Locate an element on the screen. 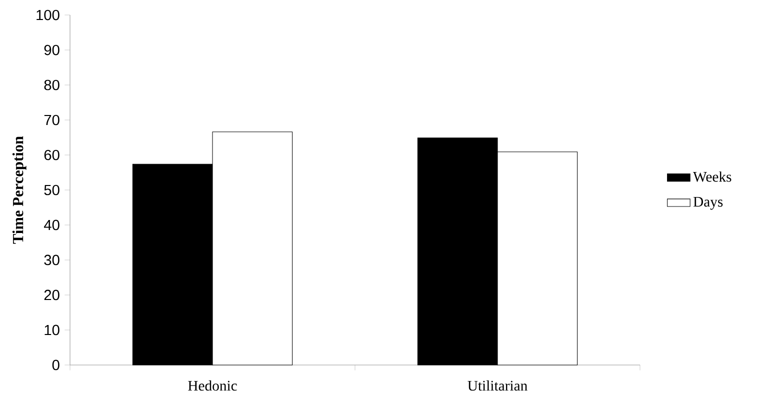 This screenshot has height=414, width=768. y-axis-title: Time Perception is located at coordinates (19, 190).